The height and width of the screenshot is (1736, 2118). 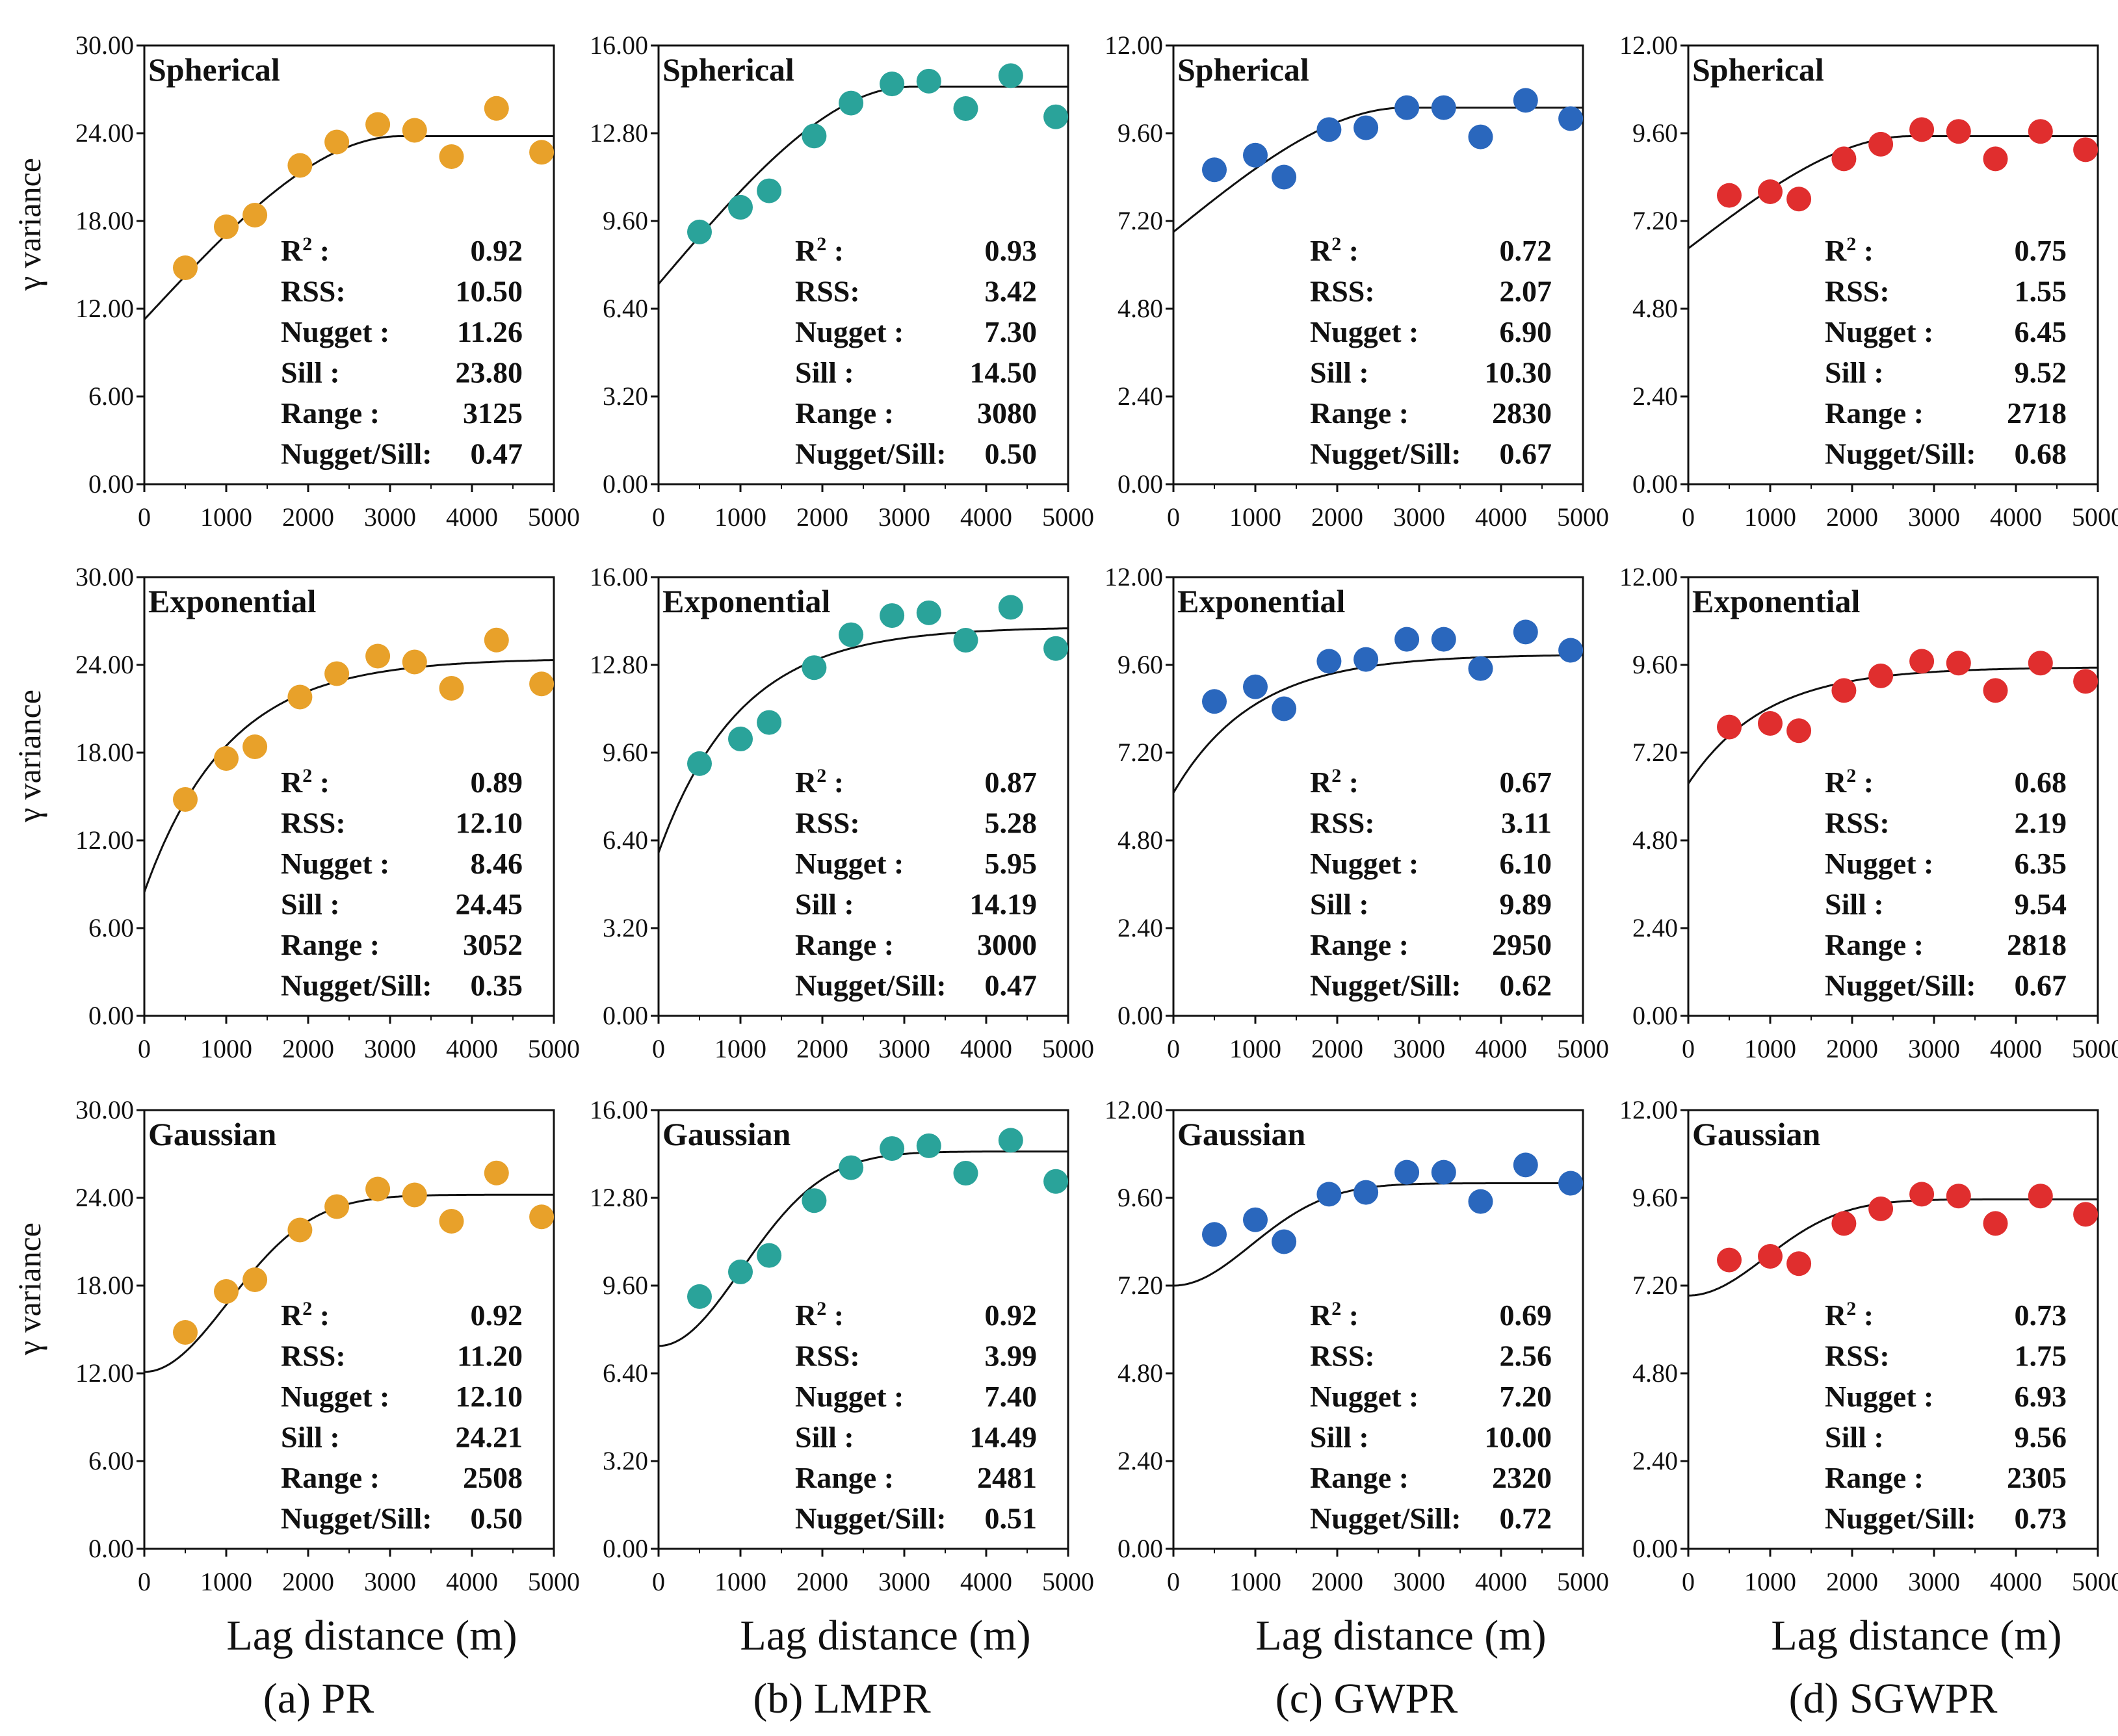 What do you see at coordinates (726, 1134) in the screenshot?
I see `model-title: Gaussian` at bounding box center [726, 1134].